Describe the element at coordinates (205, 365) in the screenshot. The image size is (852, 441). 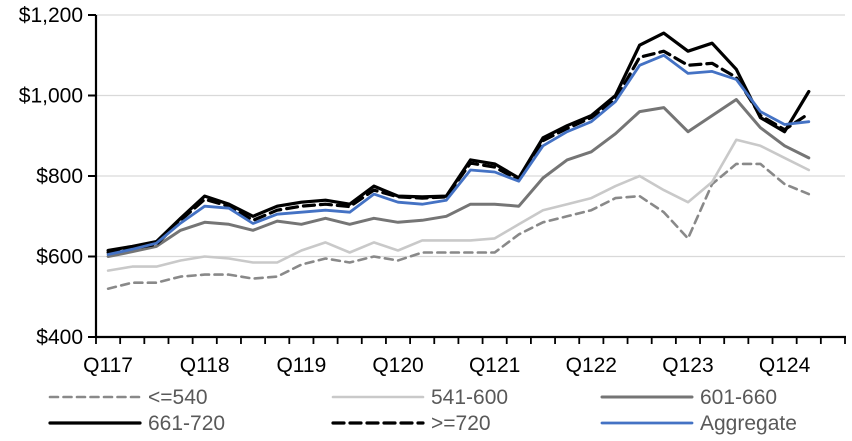
I see `x-tick-label: Q118` at that location.